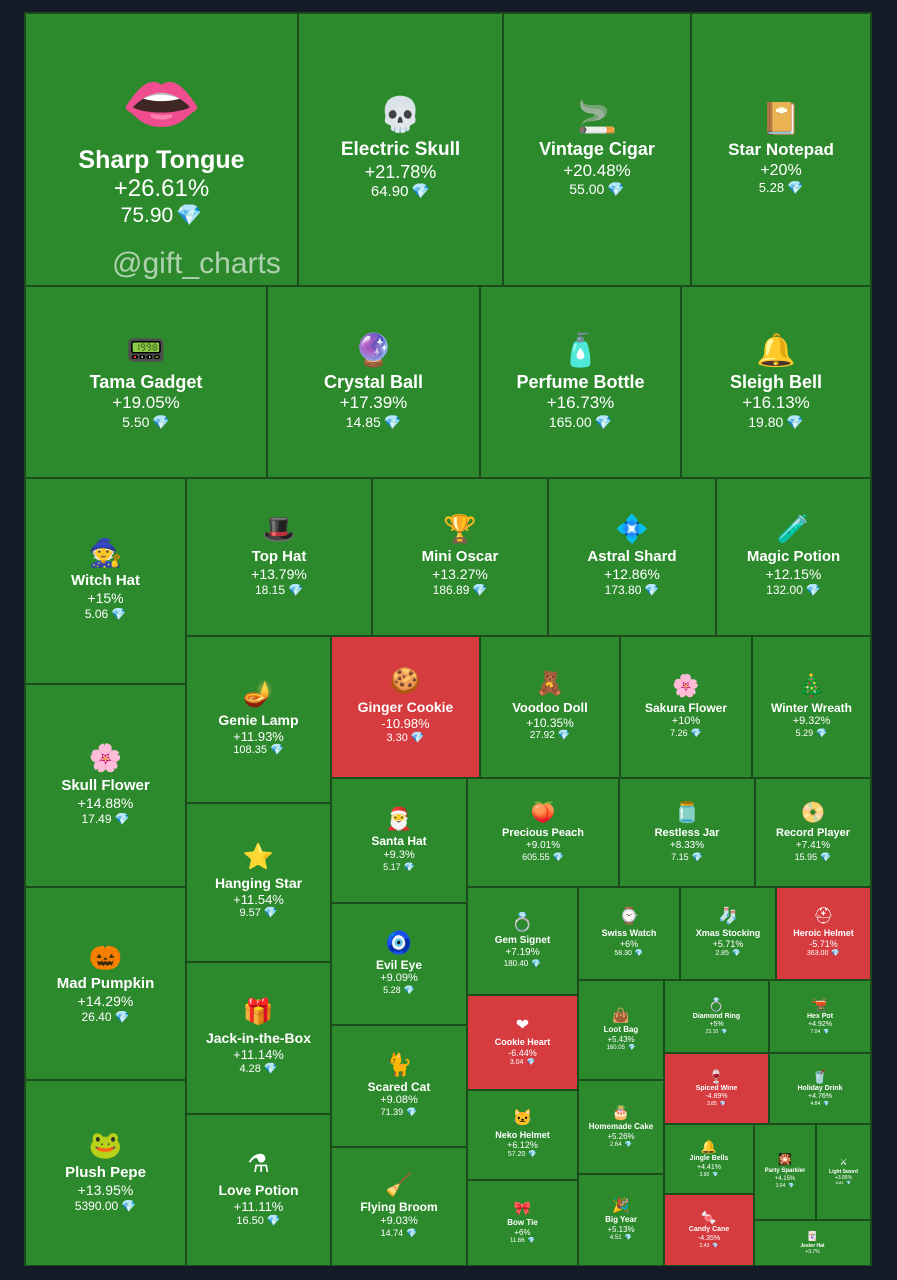  What do you see at coordinates (785, 1172) in the screenshot?
I see `tile-party-sparkler: 🎇 Party Sparkler +4.15% 3.04 💎` at bounding box center [785, 1172].